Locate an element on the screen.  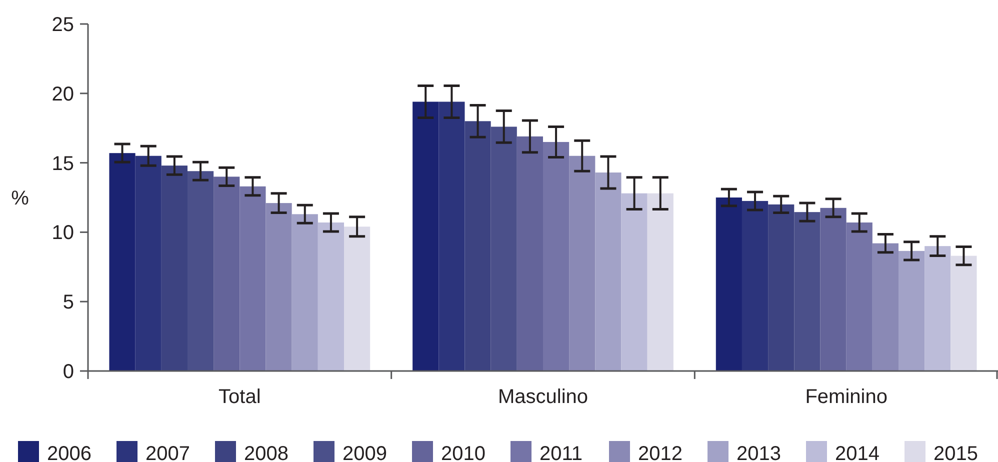
legend-label: 2013 is located at coordinates (758, 452).